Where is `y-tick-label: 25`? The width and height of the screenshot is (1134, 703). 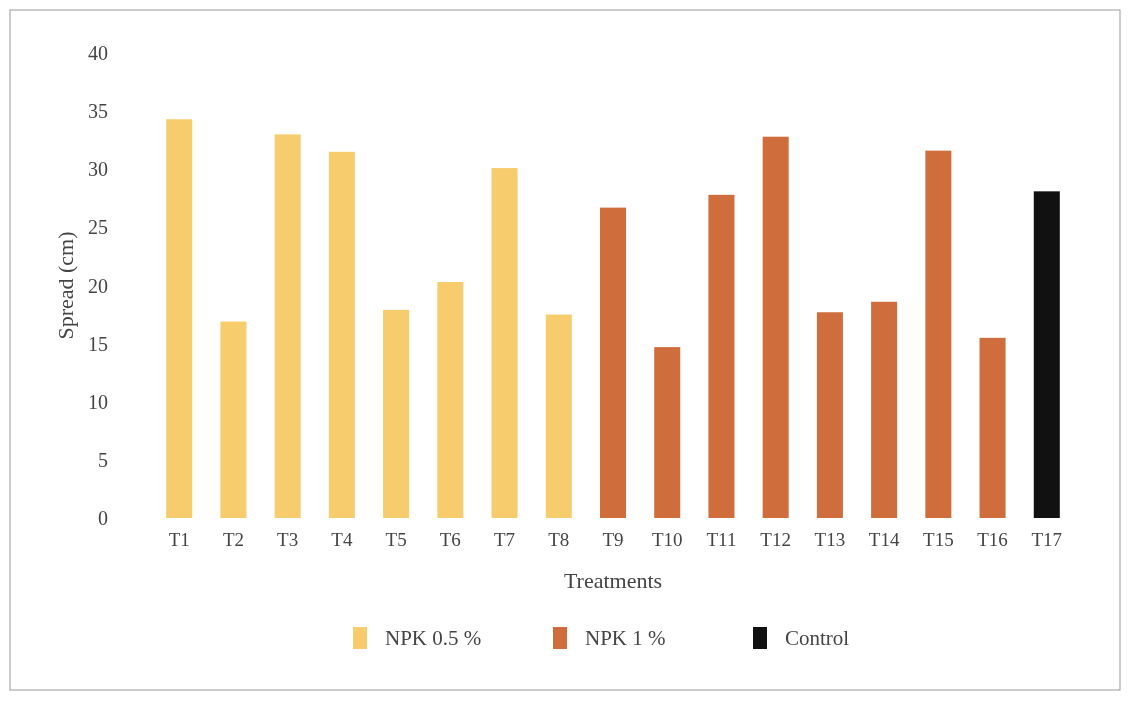 y-tick-label: 25 is located at coordinates (98, 227).